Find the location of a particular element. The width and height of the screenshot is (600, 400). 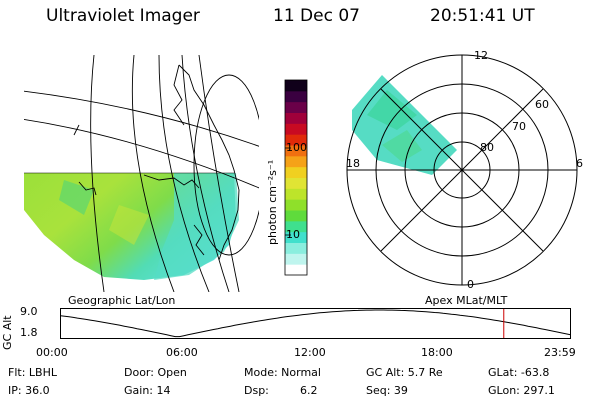

time-tick-0600: 06:00 is located at coordinates (182, 352).